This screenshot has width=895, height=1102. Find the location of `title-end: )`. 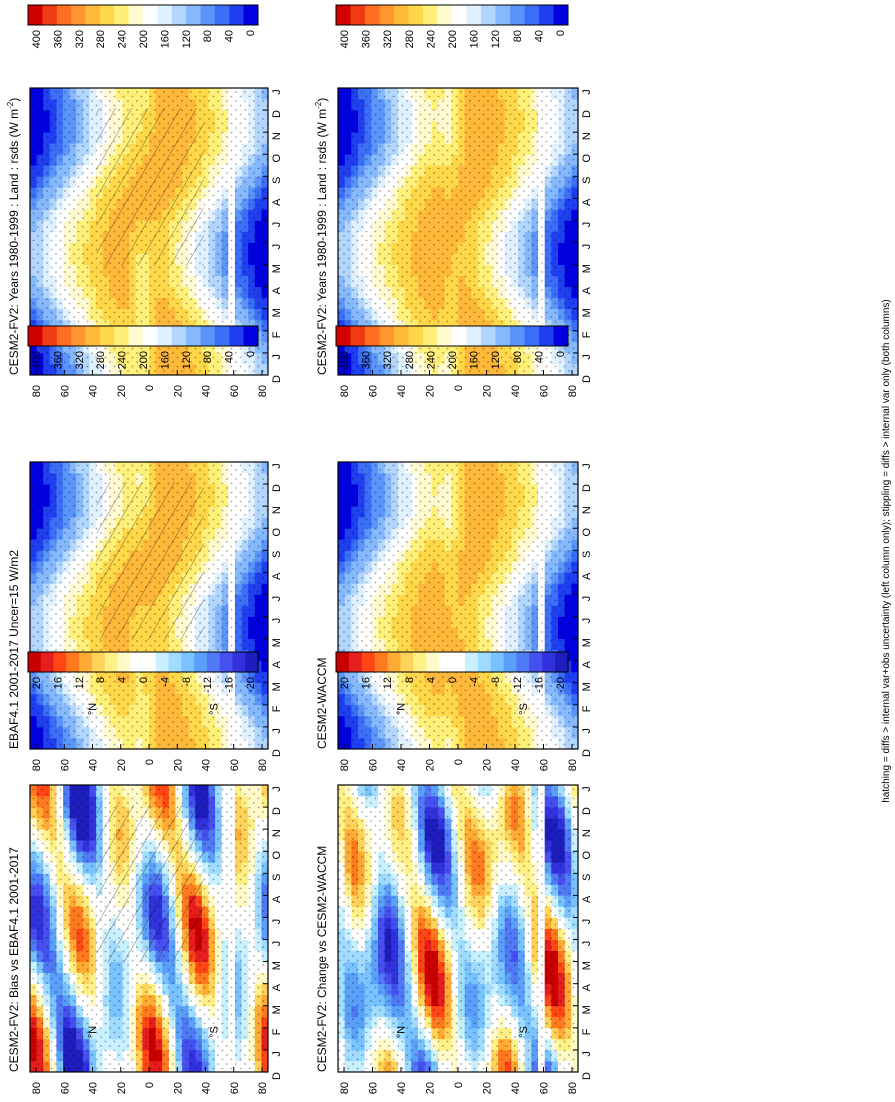

title-end: ) is located at coordinates (322, 100).